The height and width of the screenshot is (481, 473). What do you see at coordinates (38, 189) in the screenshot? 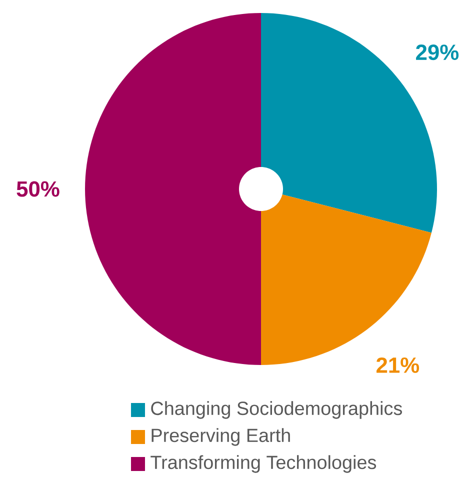
I see `data-label: 50%` at bounding box center [38, 189].